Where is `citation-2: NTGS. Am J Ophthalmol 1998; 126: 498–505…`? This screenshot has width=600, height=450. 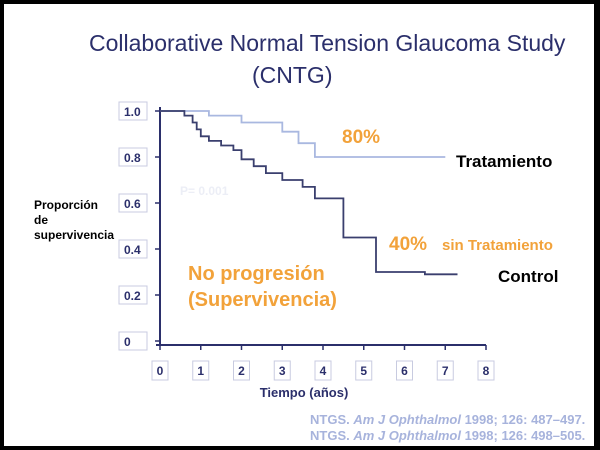 citation-2: NTGS. Am J Ophthalmol 1998; 126: 498–505… is located at coordinates (447, 435).